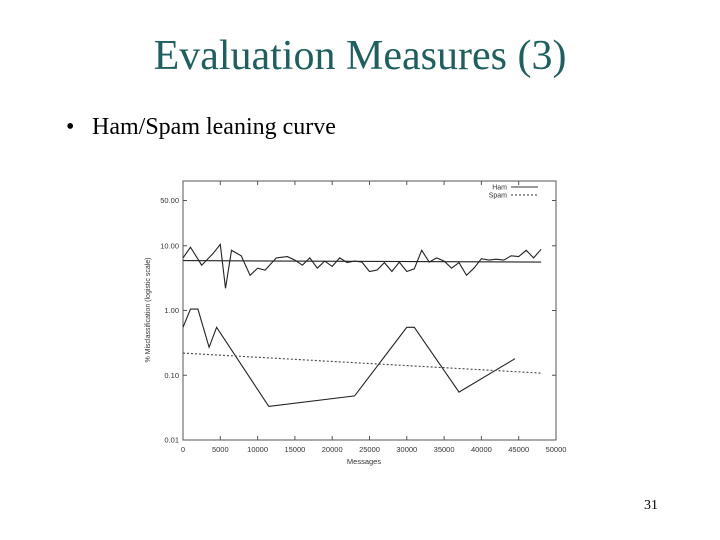 The height and width of the screenshot is (540, 720). I want to click on x-tick-label: 25000, so click(369, 449).